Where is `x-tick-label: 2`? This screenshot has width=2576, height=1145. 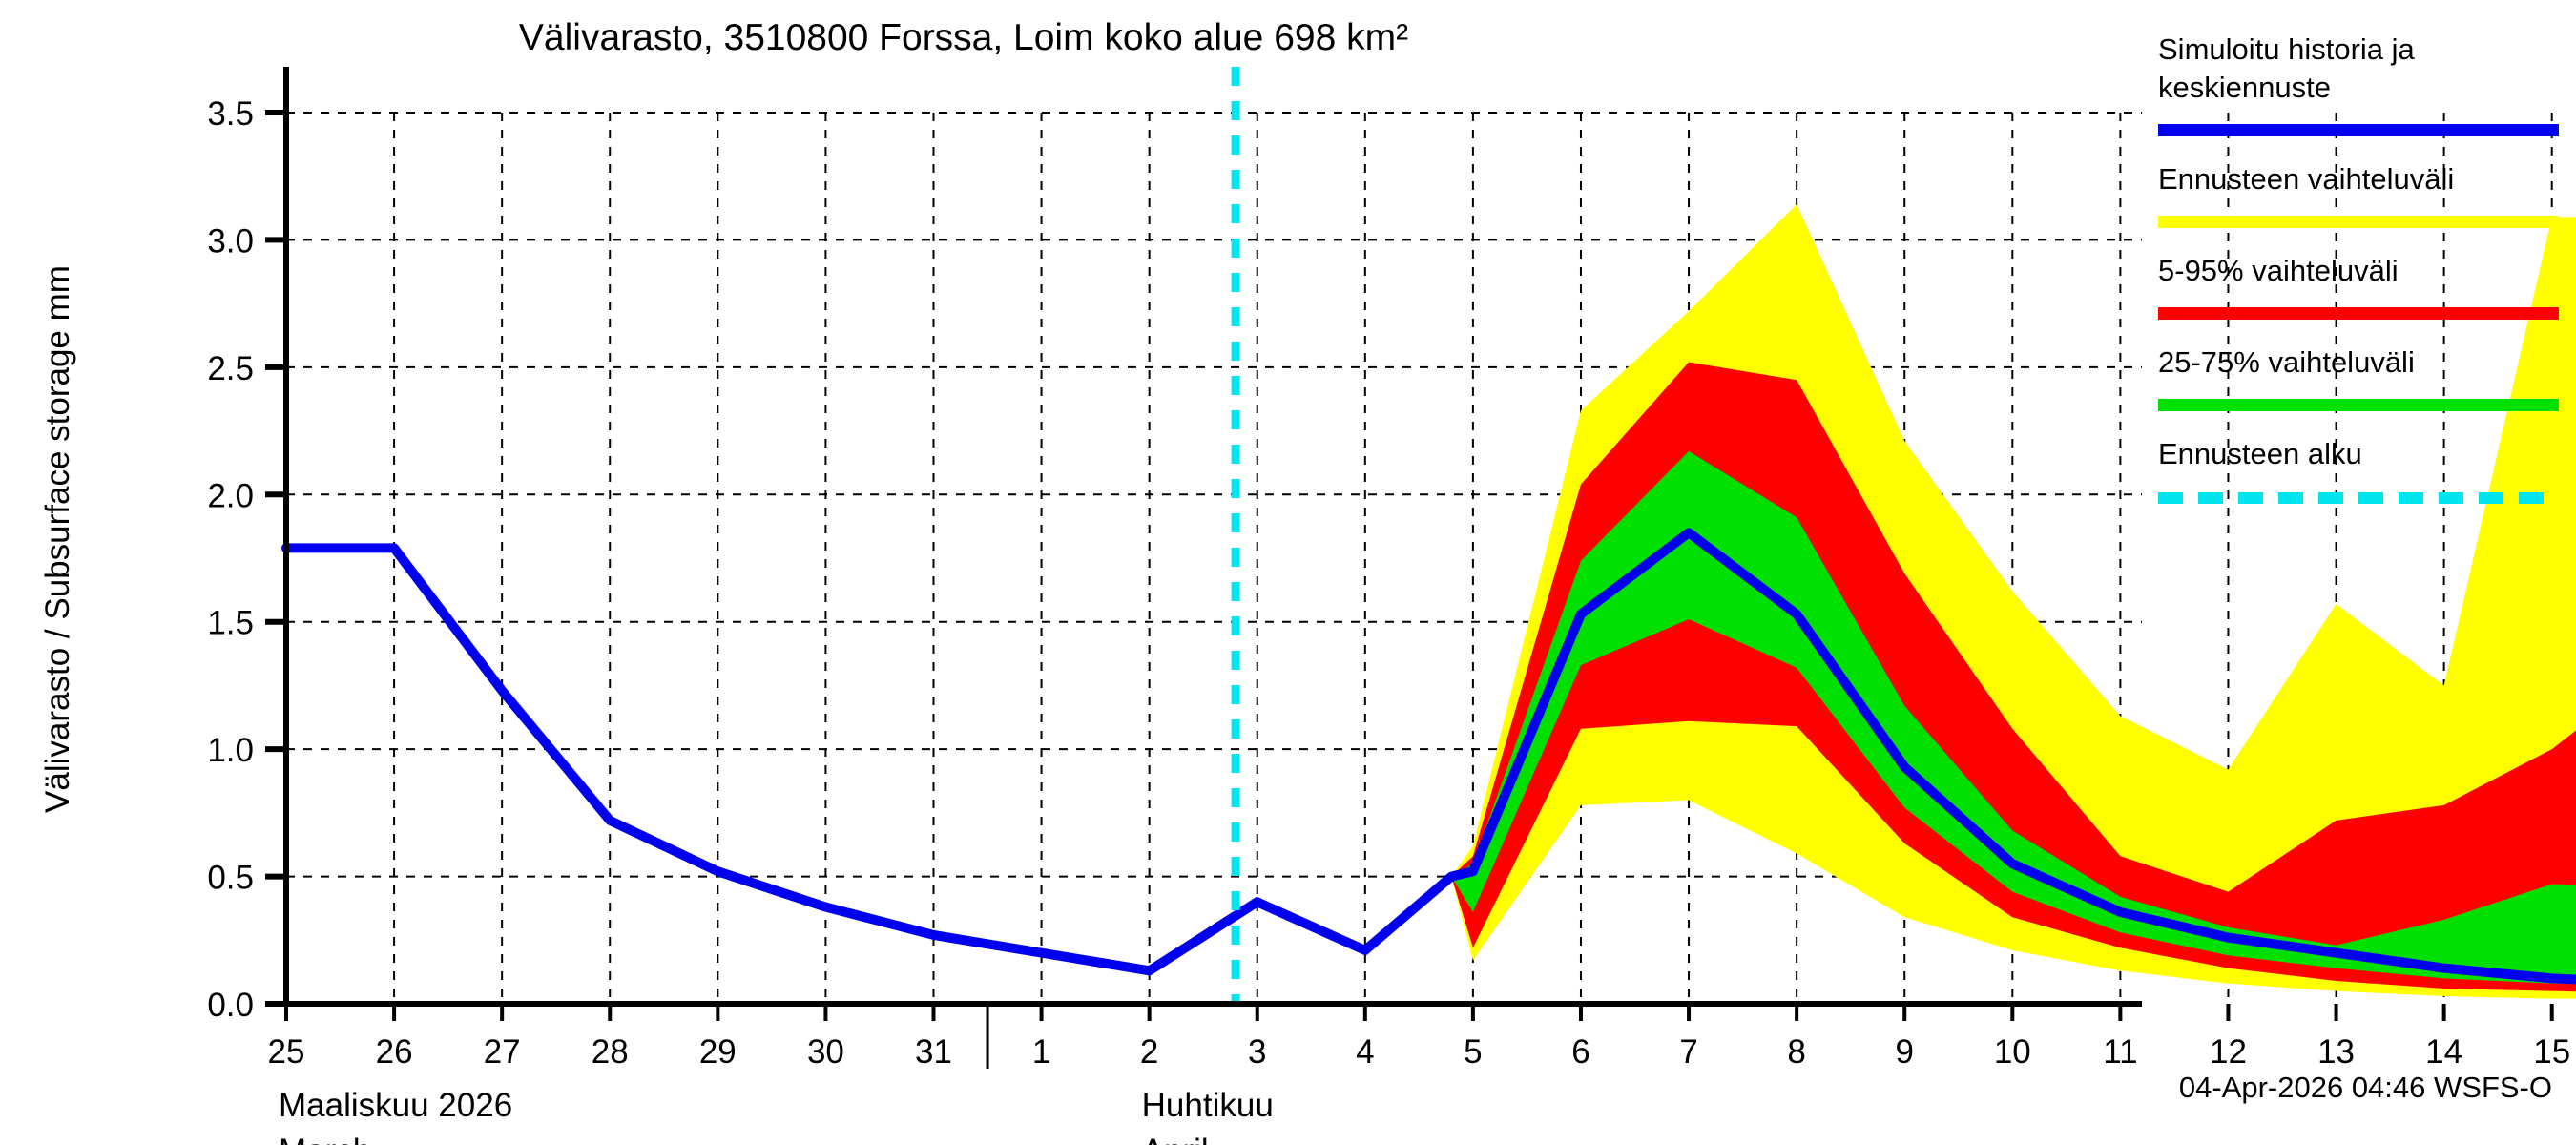
x-tick-label: 2 is located at coordinates (1149, 1052).